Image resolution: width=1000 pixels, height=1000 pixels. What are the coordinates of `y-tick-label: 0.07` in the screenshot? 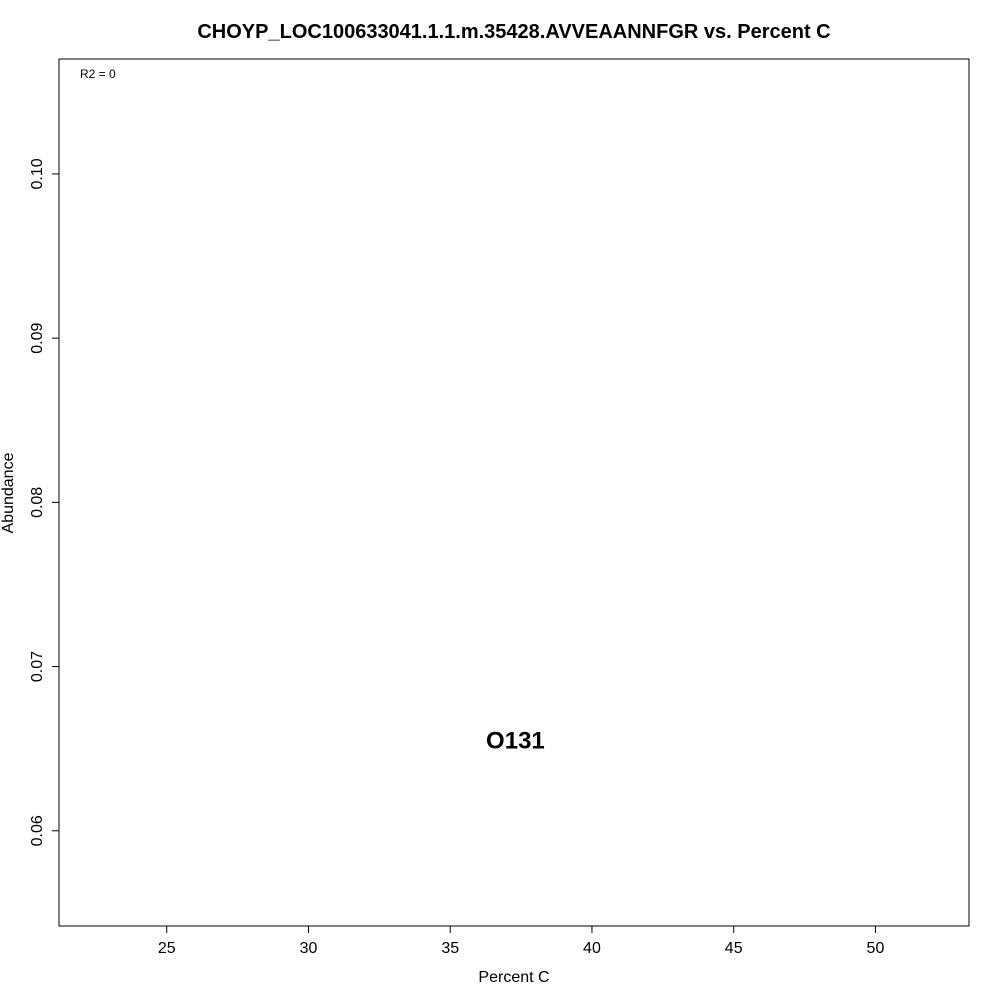 It's located at (37, 666).